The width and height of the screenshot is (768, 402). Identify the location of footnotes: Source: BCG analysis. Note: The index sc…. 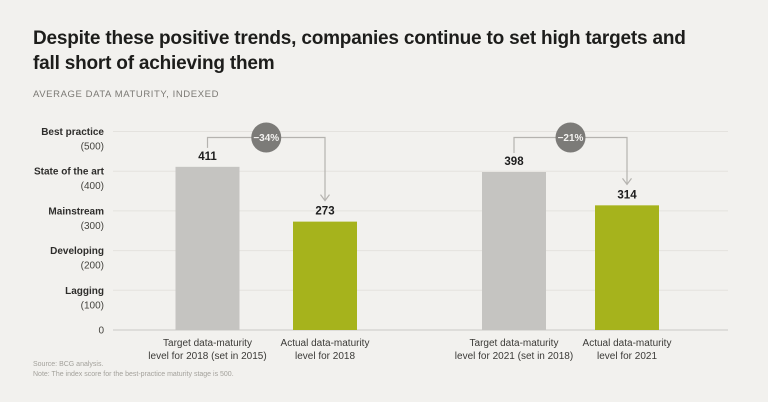
(133, 370).